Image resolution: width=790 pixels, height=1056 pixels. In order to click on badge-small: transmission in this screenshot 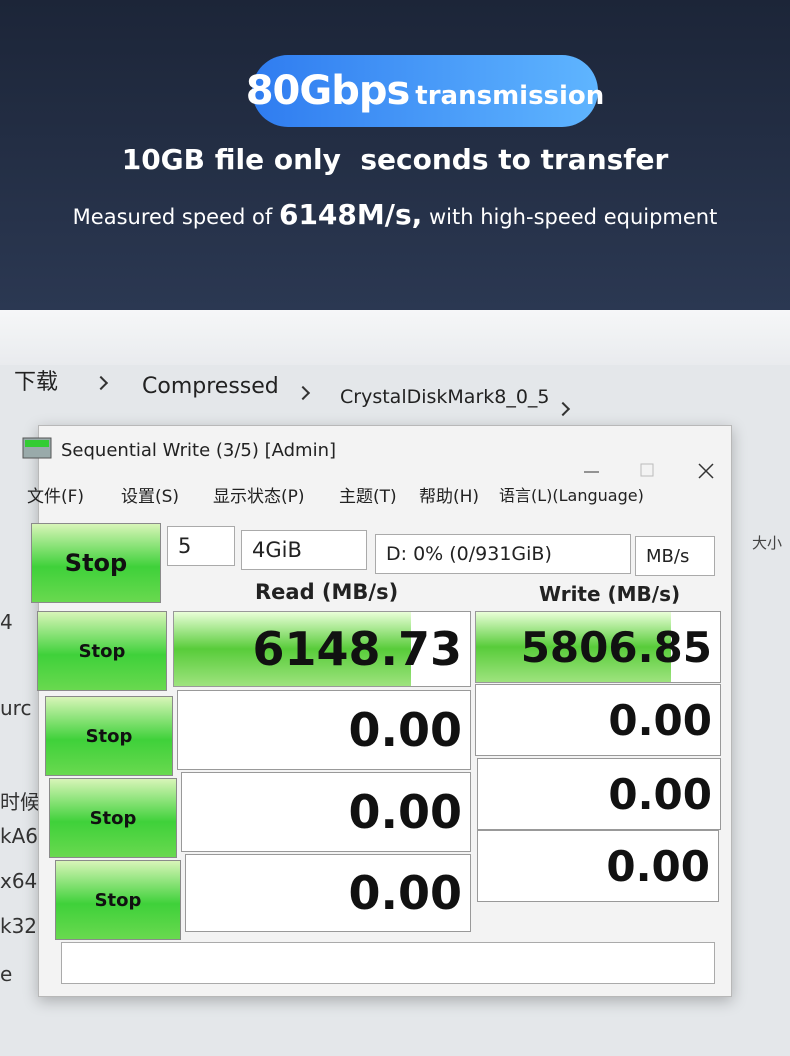, I will do `click(510, 96)`.